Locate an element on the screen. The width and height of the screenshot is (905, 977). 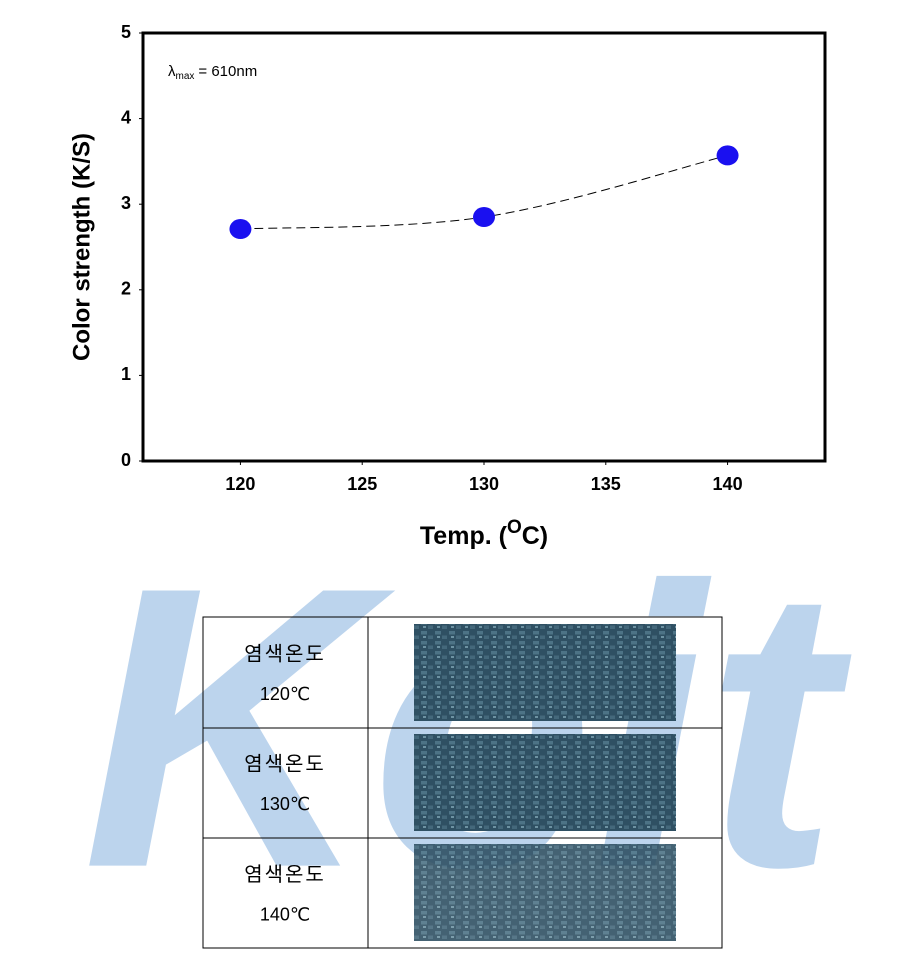
y-tick-label: 0 is located at coordinates (126, 460).